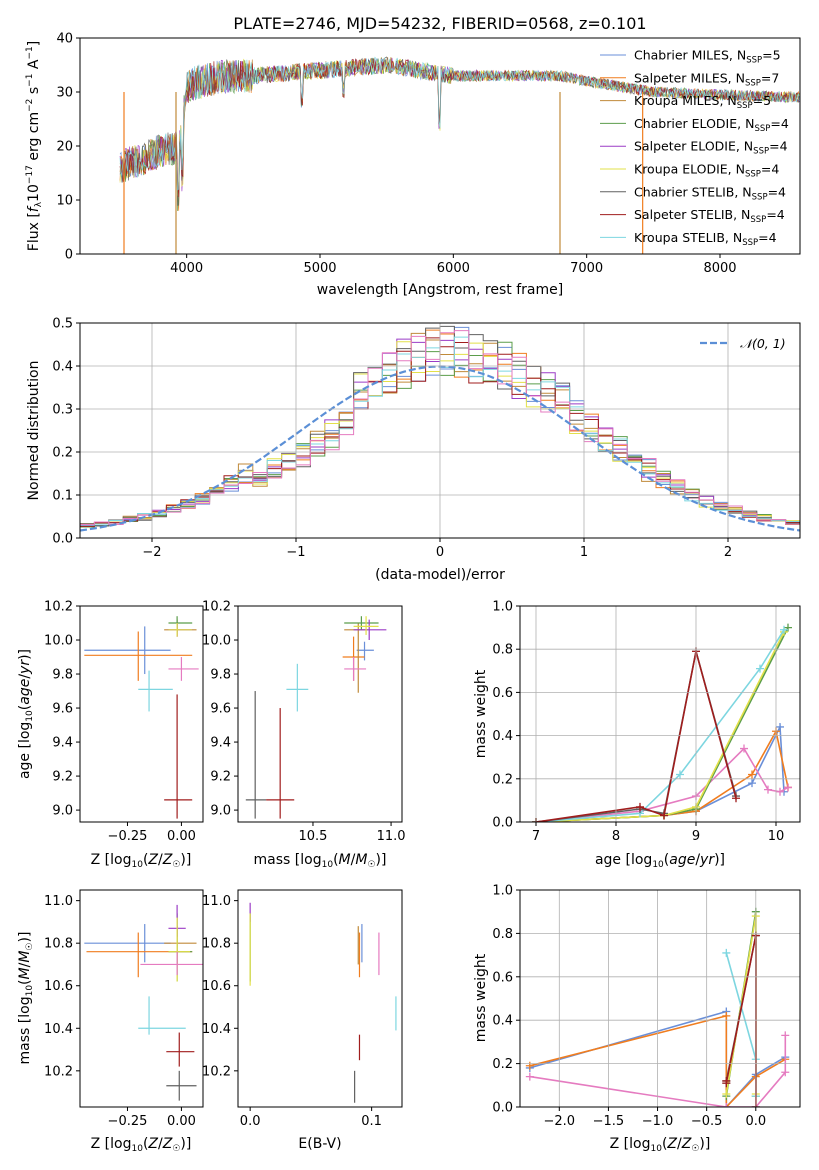 The height and width of the screenshot is (1170, 819). Describe the element at coordinates (440, 552) in the screenshot. I see `x-tick-label: 0` at that location.